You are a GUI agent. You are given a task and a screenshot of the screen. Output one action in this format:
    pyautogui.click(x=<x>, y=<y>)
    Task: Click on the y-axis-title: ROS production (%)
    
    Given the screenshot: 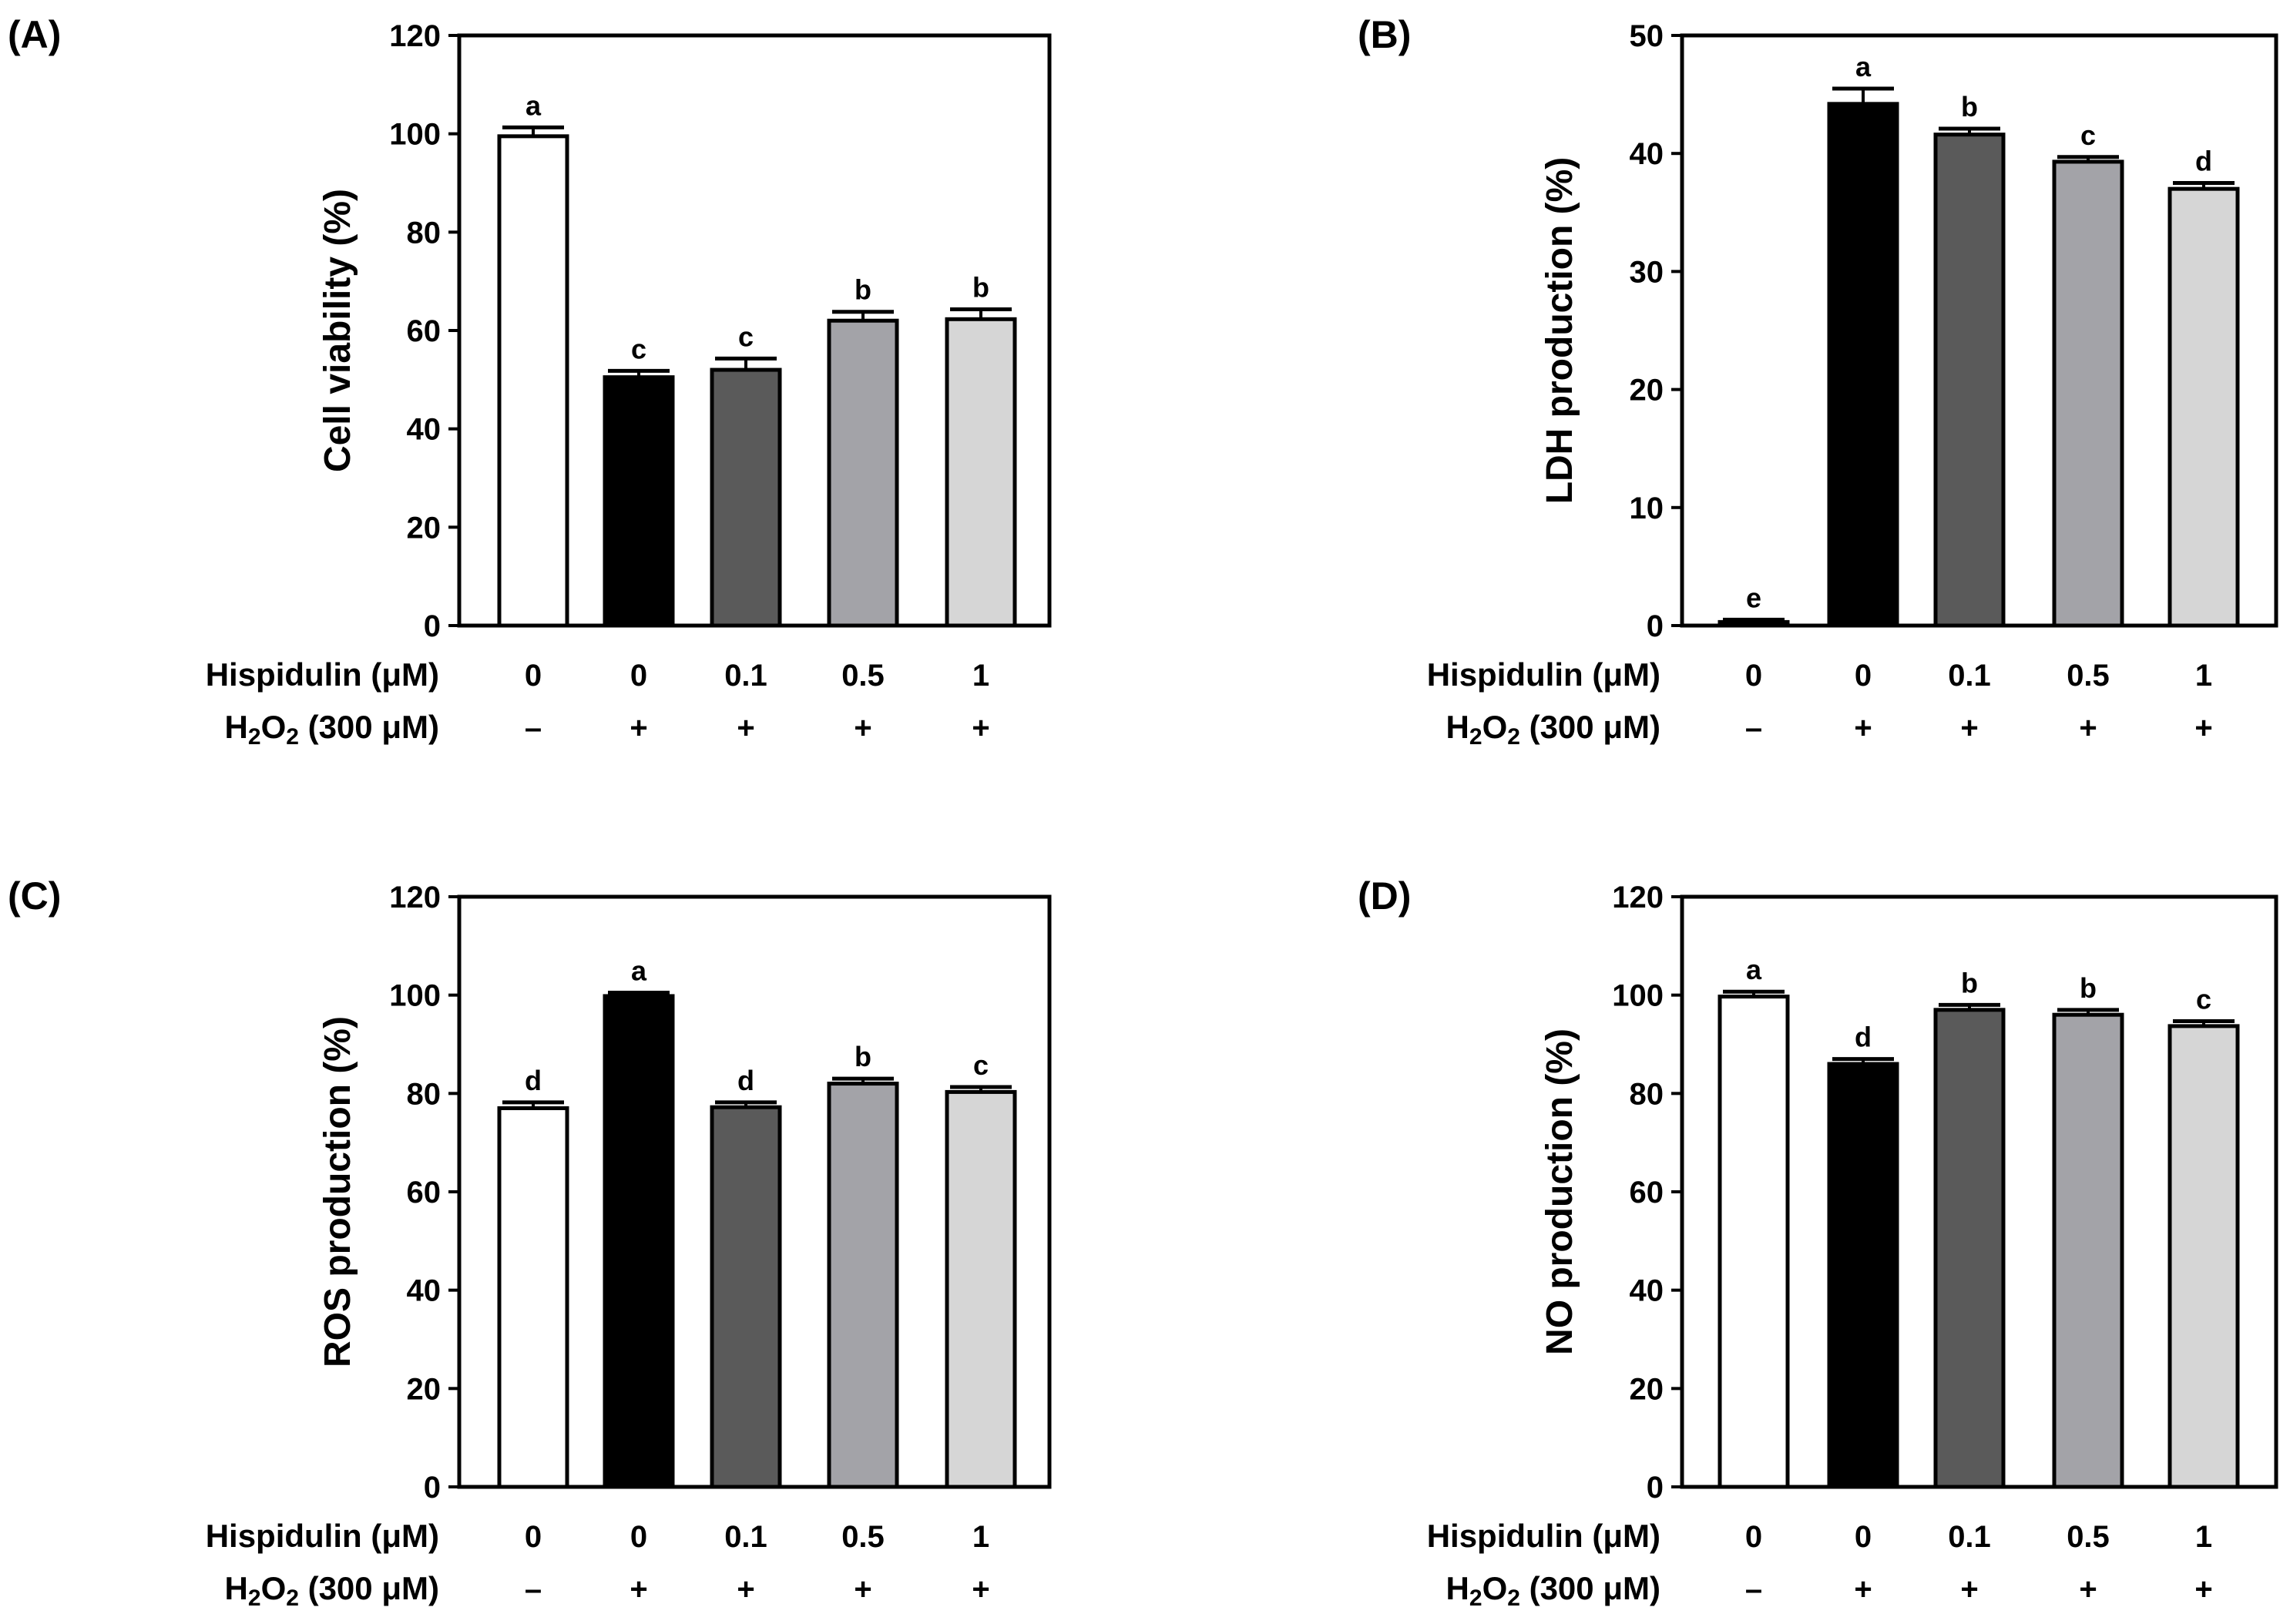 What is the action you would take?
    pyautogui.click(x=338, y=1191)
    